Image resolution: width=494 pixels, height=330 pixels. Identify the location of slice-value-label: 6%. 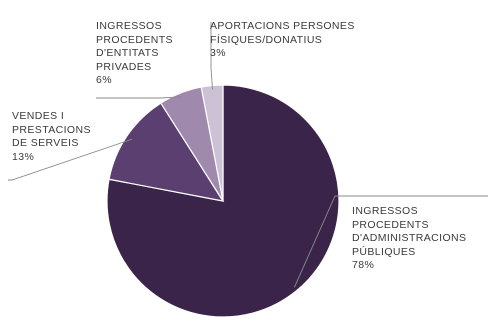
(104, 80).